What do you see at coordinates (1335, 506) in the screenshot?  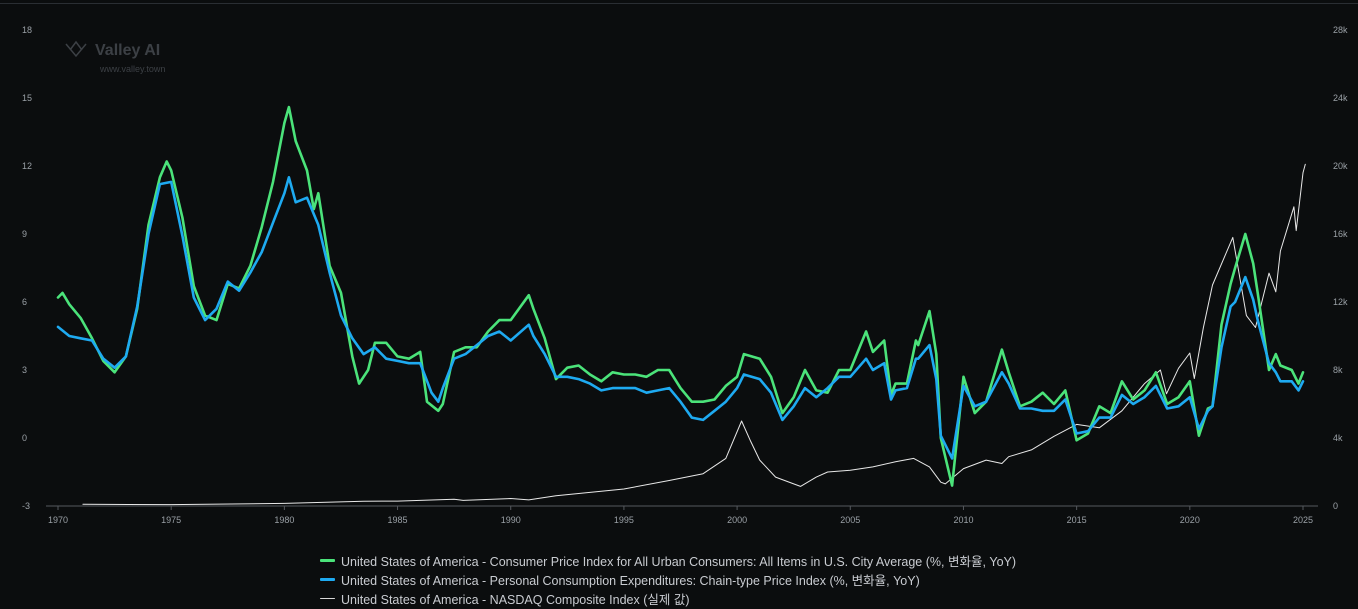 I see `y-right-tick-label: 0` at bounding box center [1335, 506].